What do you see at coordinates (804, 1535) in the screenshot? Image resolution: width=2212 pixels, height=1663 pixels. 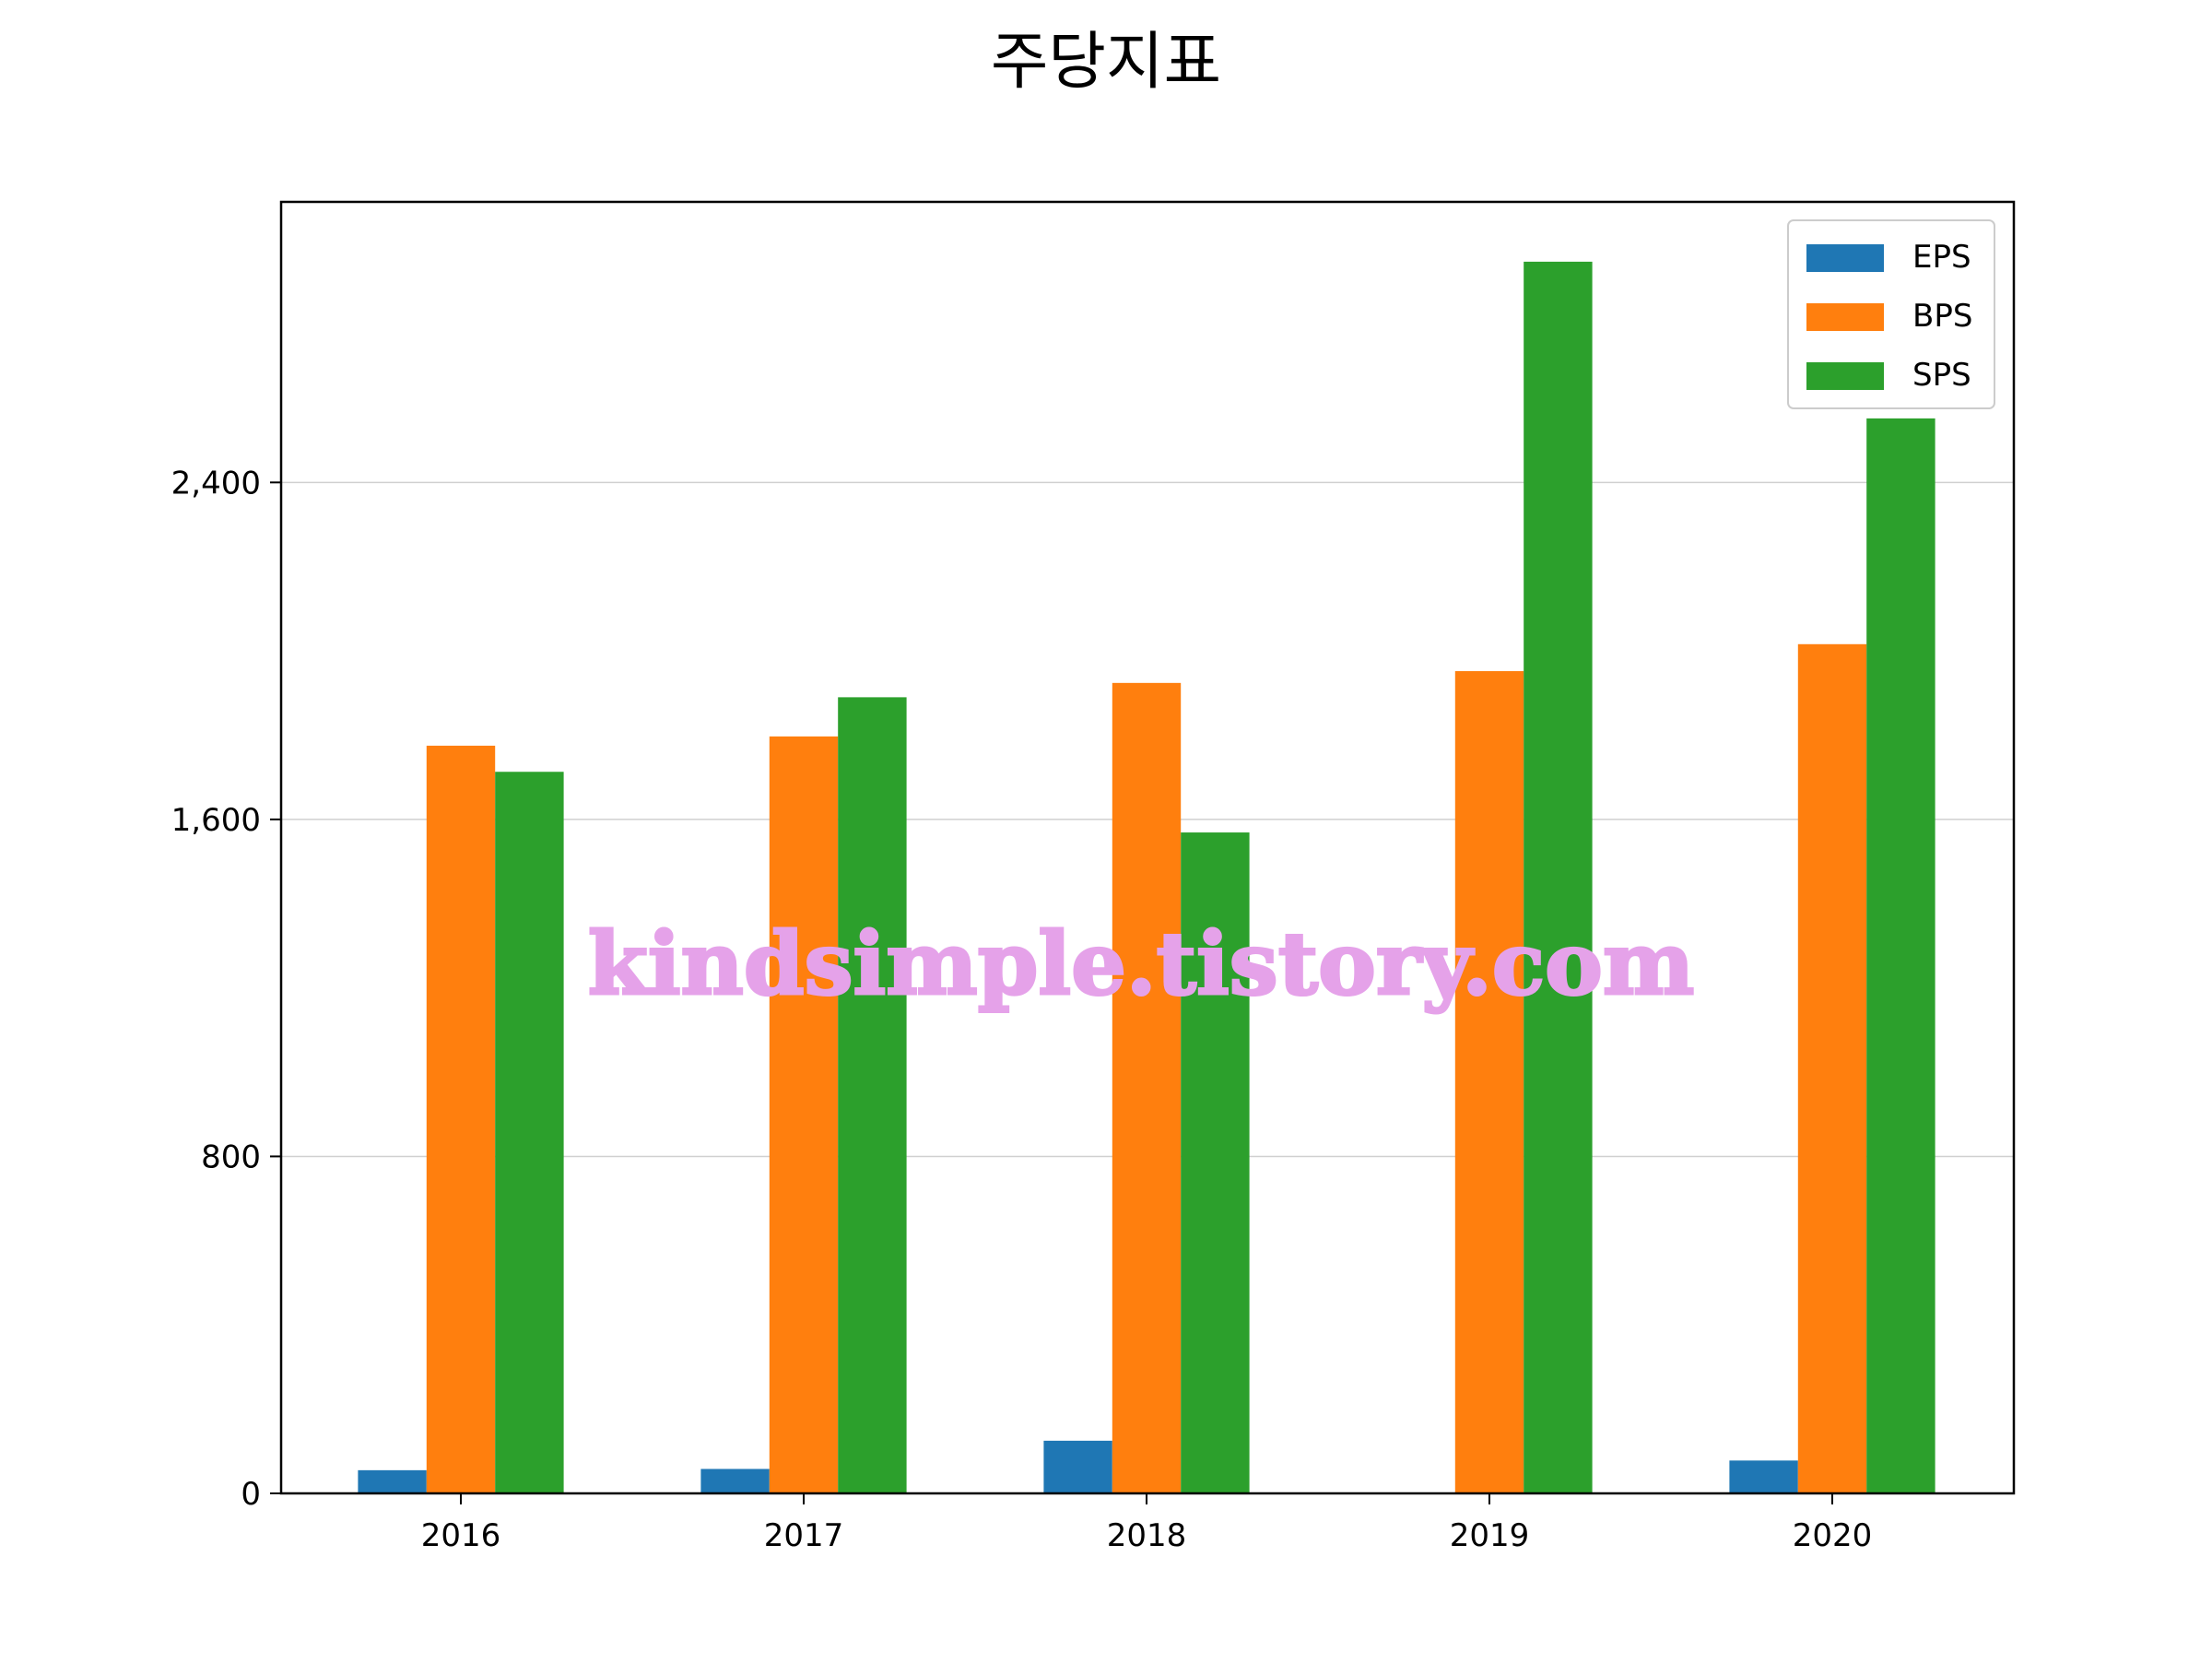 I see `x-tick-label: 2017` at bounding box center [804, 1535].